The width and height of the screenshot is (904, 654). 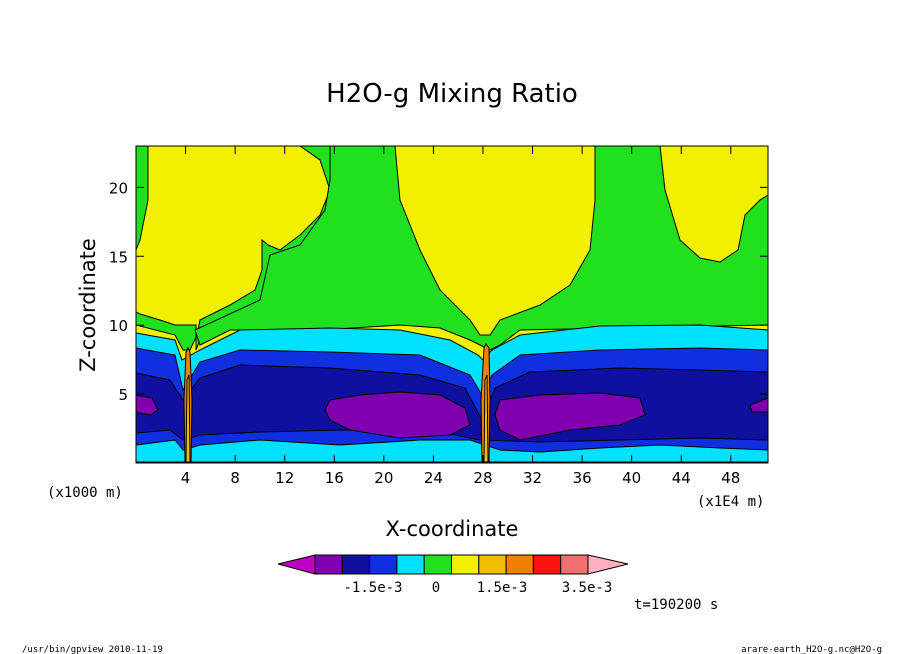 What do you see at coordinates (85, 493) in the screenshot?
I see `y-scale-note: (x1000 m)` at bounding box center [85, 493].